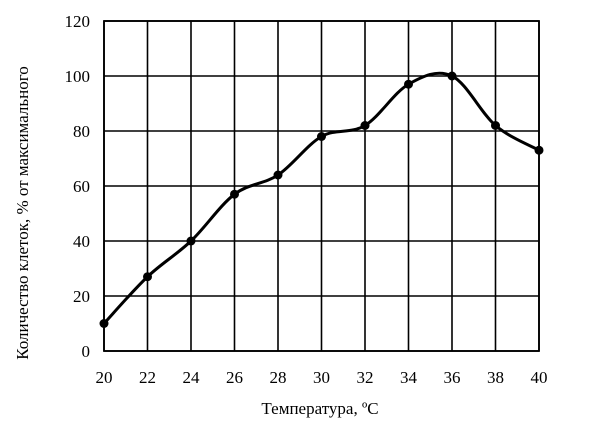 The height and width of the screenshot is (431, 591). What do you see at coordinates (278, 377) in the screenshot?
I see `x-tick-label: 28` at bounding box center [278, 377].